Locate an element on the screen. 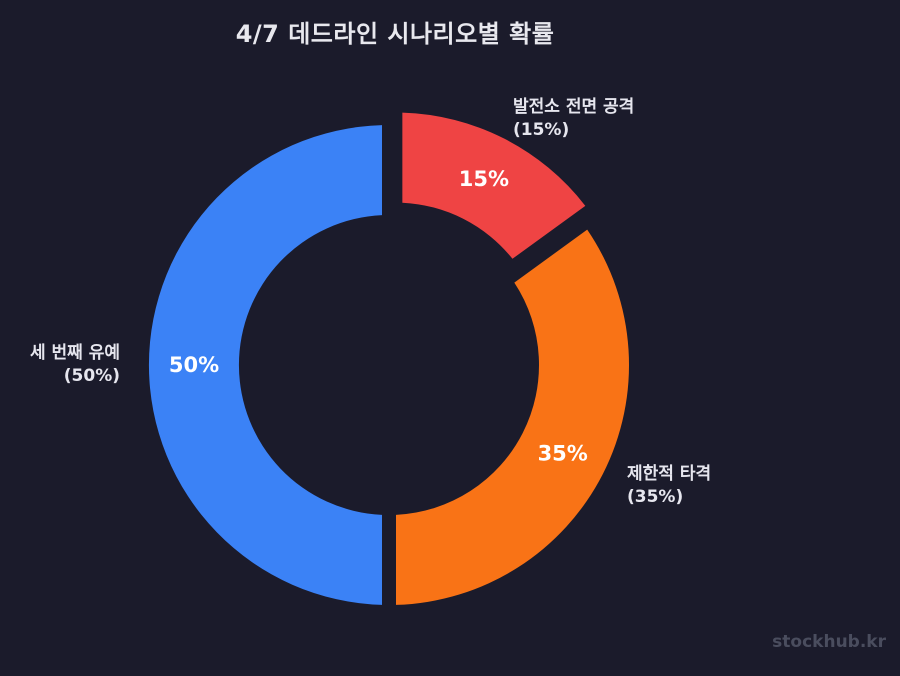 The image size is (900, 676). slice-category-label: 발전소 전면 공격 is located at coordinates (573, 107).